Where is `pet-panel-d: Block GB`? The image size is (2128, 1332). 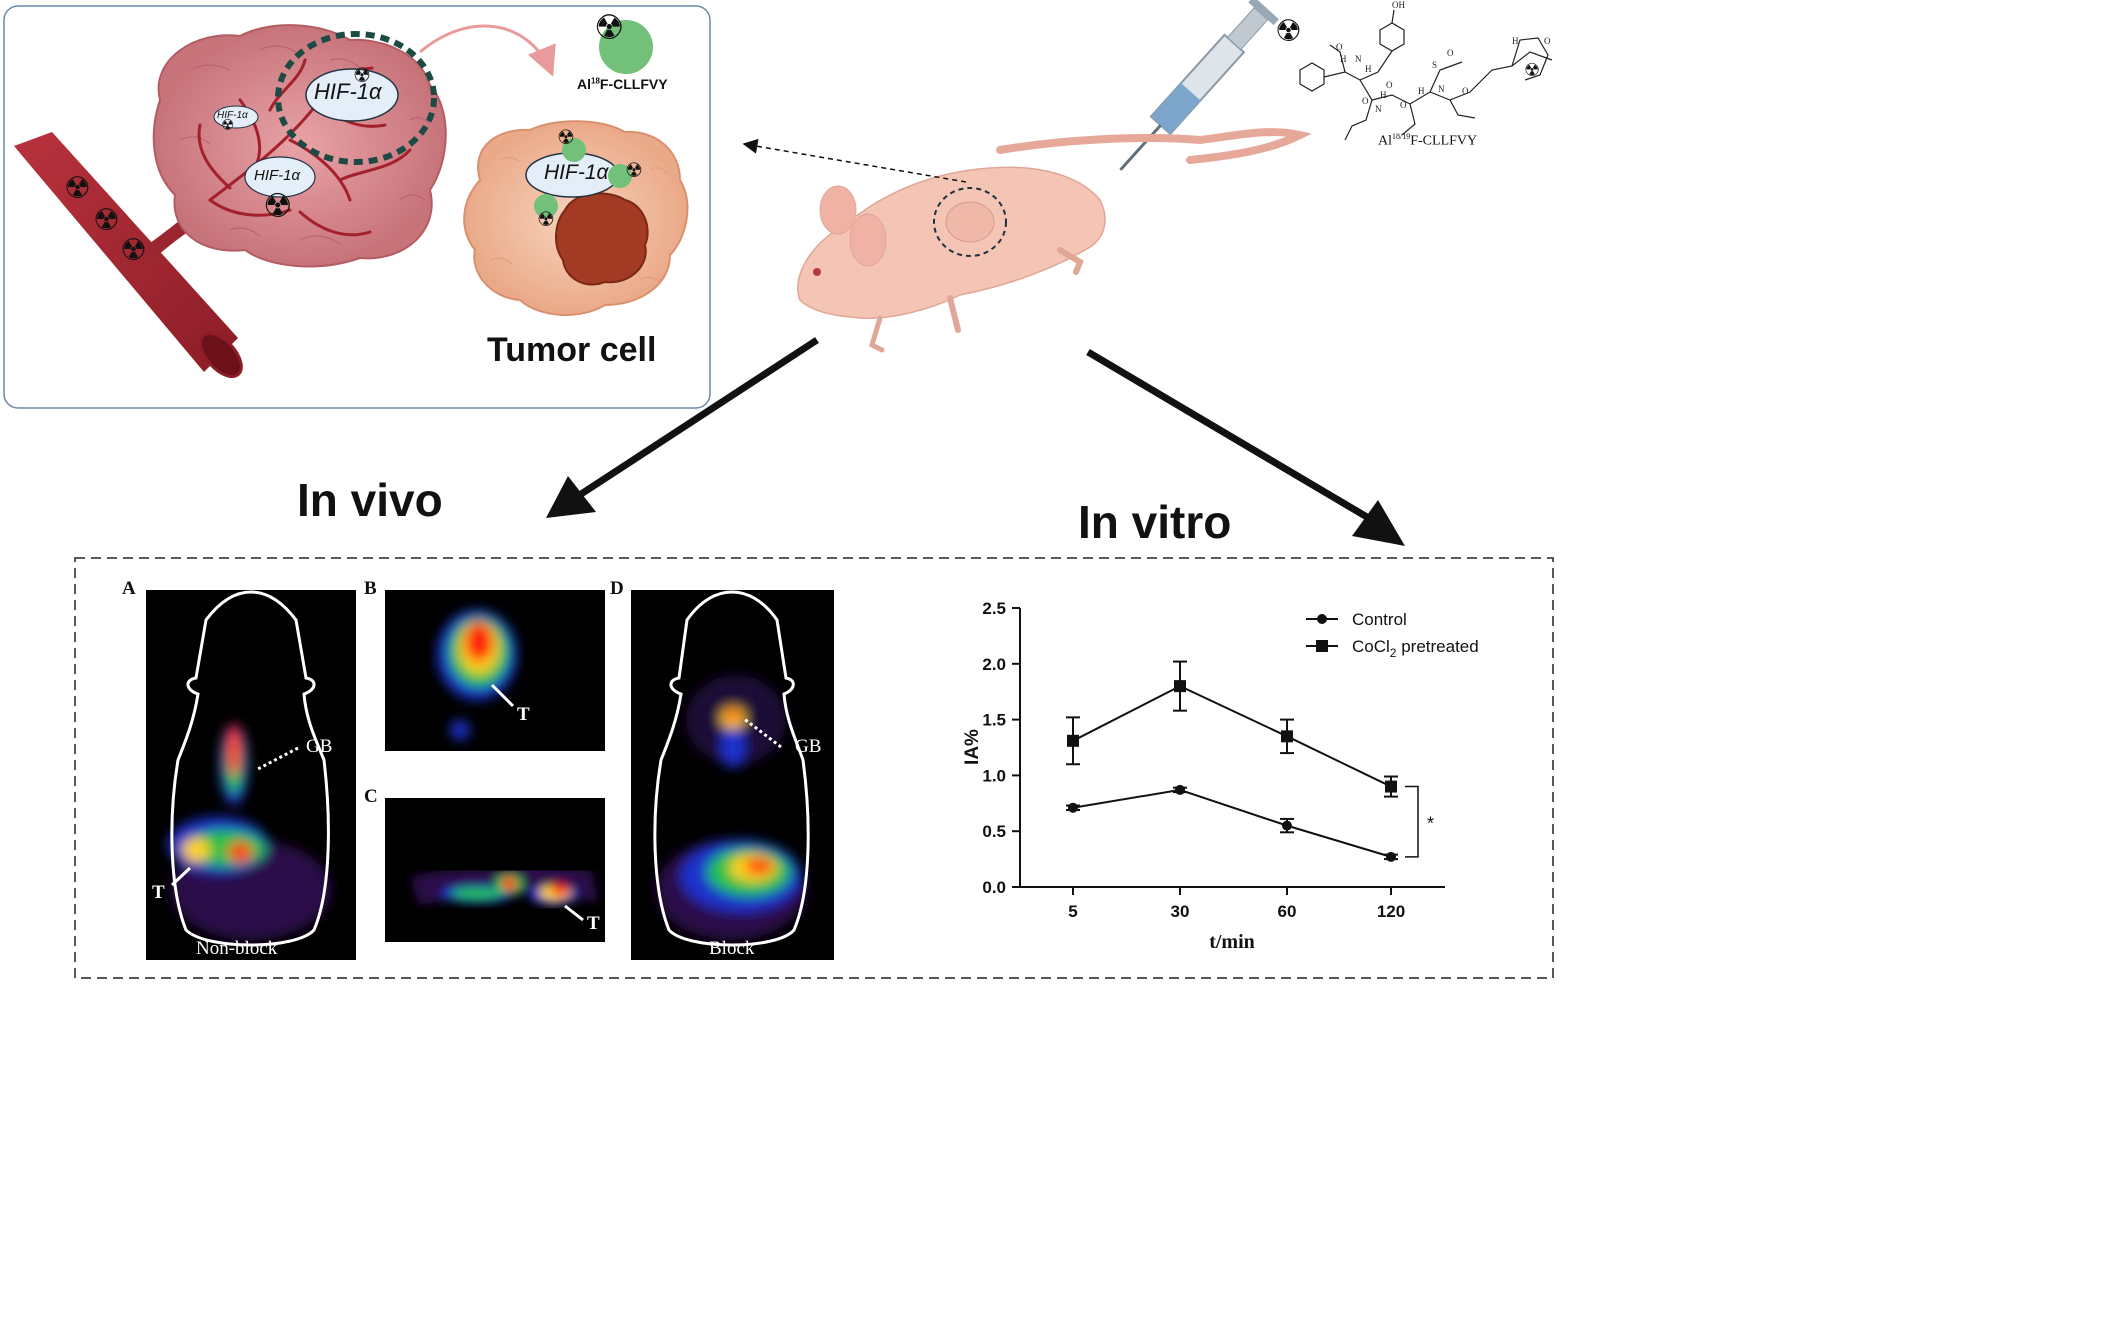 pet-panel-d: Block GB is located at coordinates (732, 775).